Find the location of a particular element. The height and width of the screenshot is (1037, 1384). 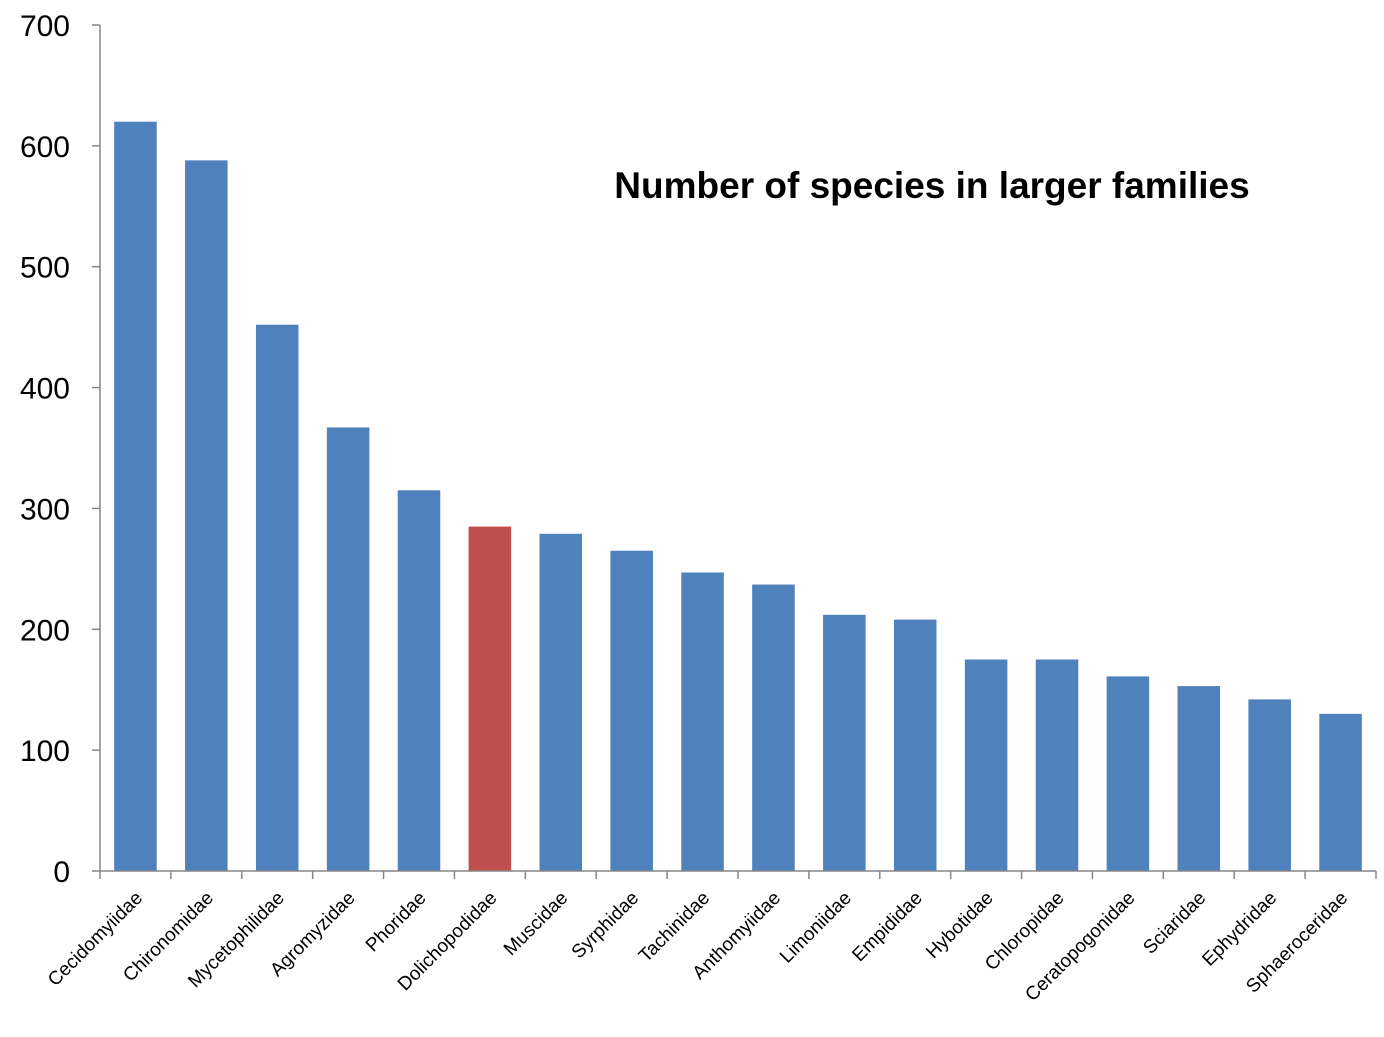

y-tick-label: 400 is located at coordinates (45, 389).